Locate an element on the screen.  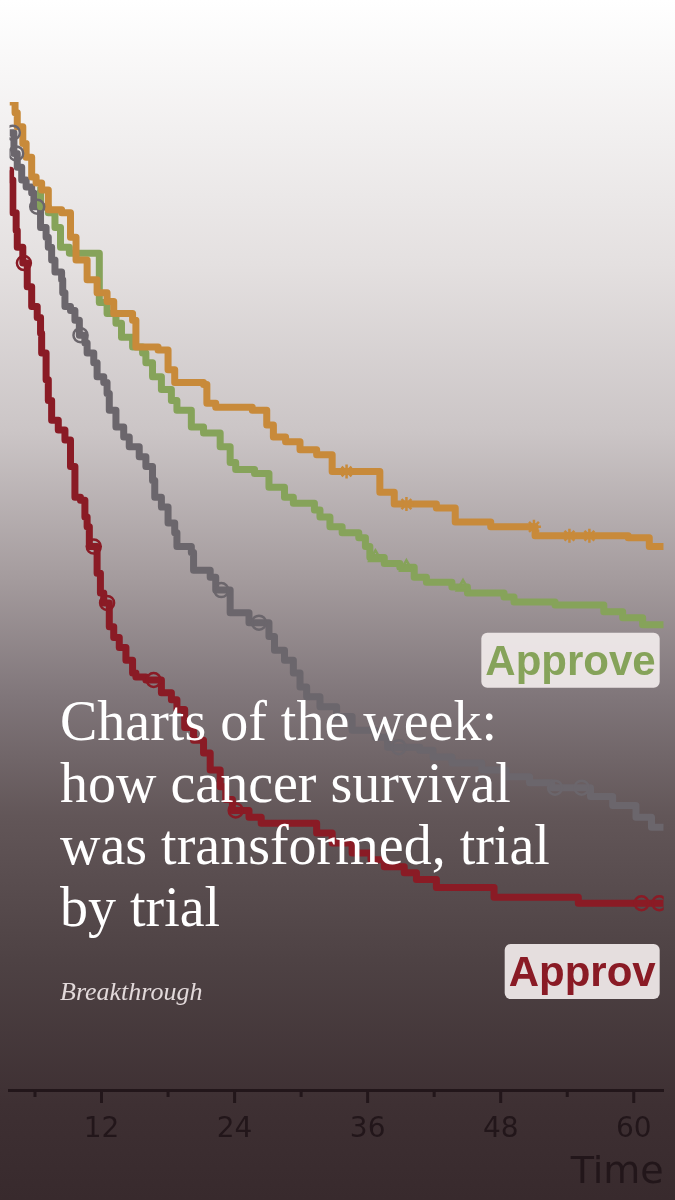
series-label: Approv is located at coordinates (582, 971).